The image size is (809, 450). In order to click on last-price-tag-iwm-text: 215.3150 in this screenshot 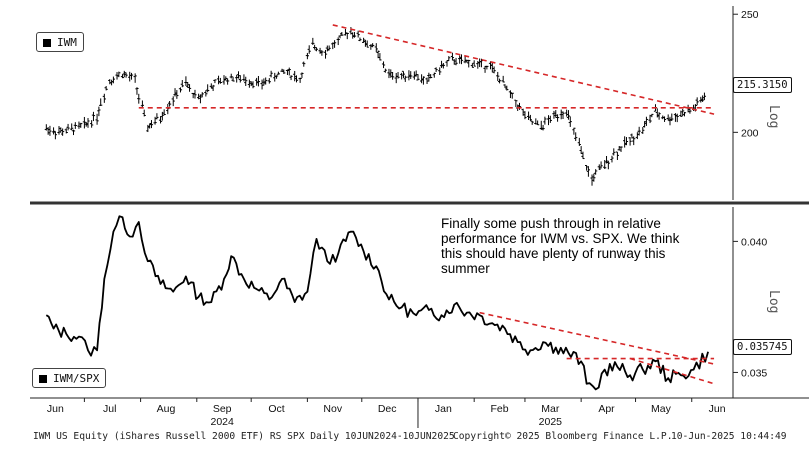, I will do `click(762, 85)`.